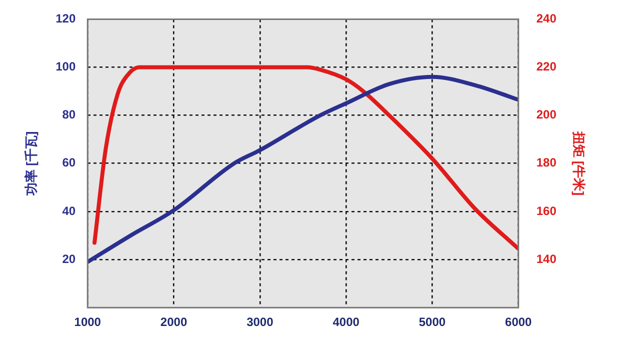  I want to click on x-tick-label: 6000, so click(518, 322).